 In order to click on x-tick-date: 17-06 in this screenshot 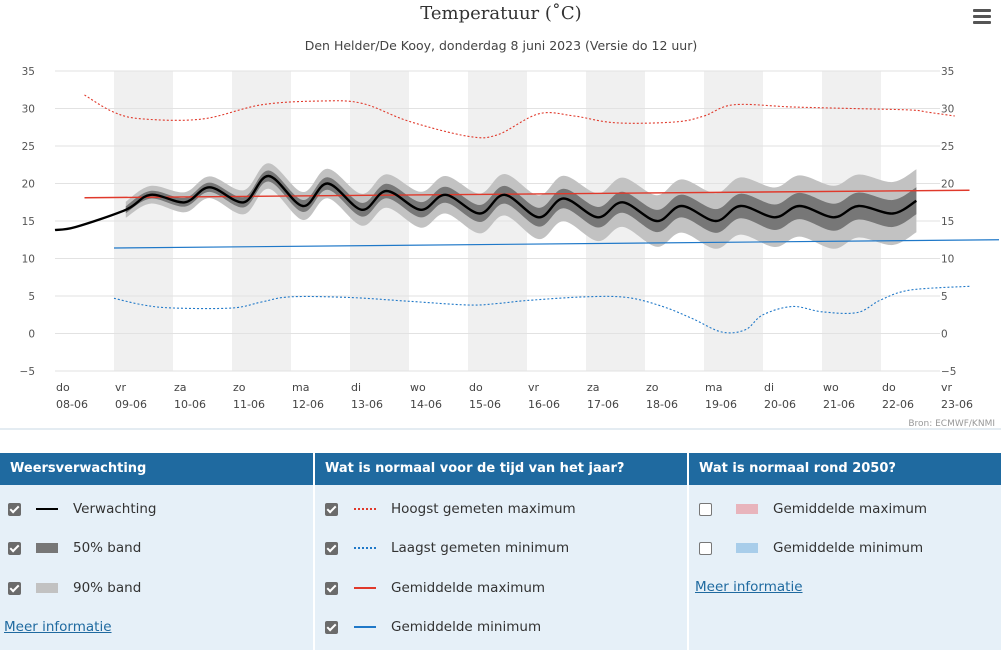, I will do `click(603, 404)`.